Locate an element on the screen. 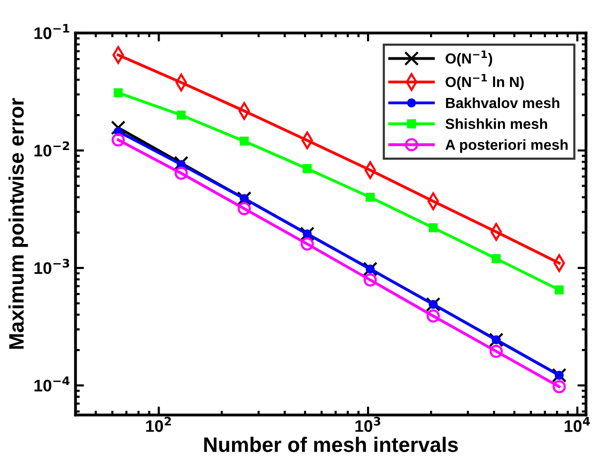 The height and width of the screenshot is (466, 601). y-tick-label: 10$^{−2}$ is located at coordinates (52, 149).